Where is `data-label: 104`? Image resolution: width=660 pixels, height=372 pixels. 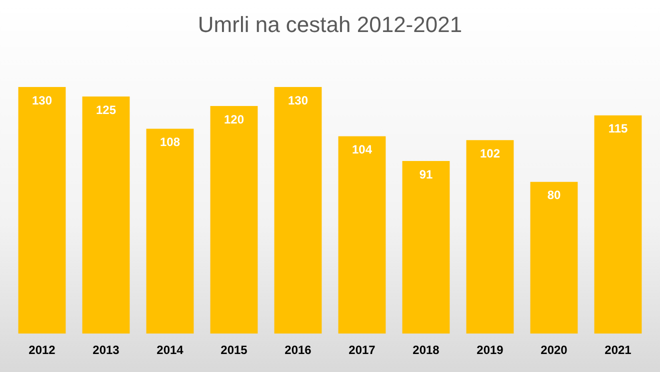 data-label: 104 is located at coordinates (362, 149).